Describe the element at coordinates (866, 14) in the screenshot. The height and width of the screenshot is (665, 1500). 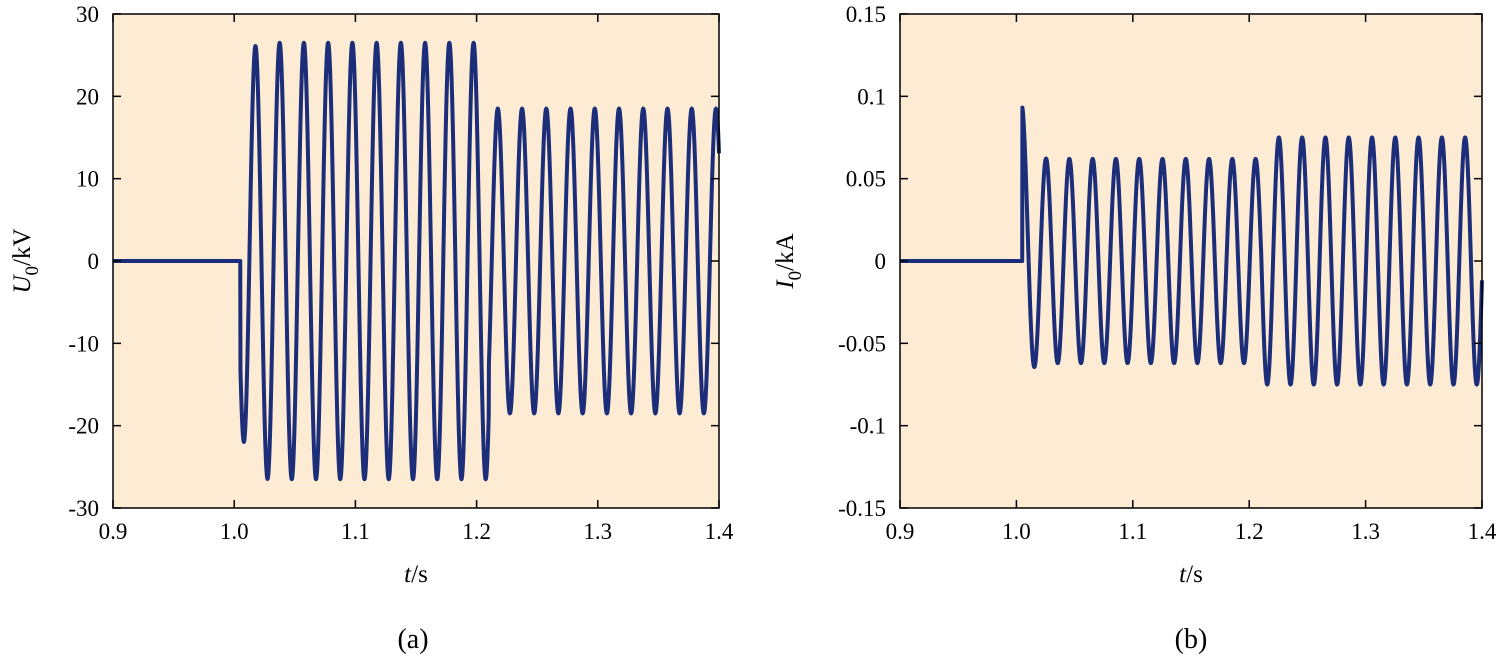
I see `y-tick-label: 0.15` at that location.